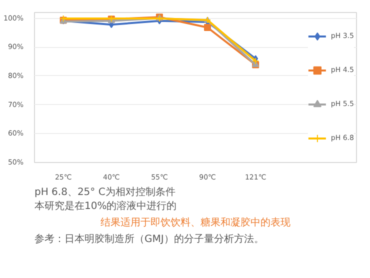  What do you see at coordinates (105, 206) in the screenshot?
I see `text: 本研究是在10%的溶液中进行的` at bounding box center [105, 206].